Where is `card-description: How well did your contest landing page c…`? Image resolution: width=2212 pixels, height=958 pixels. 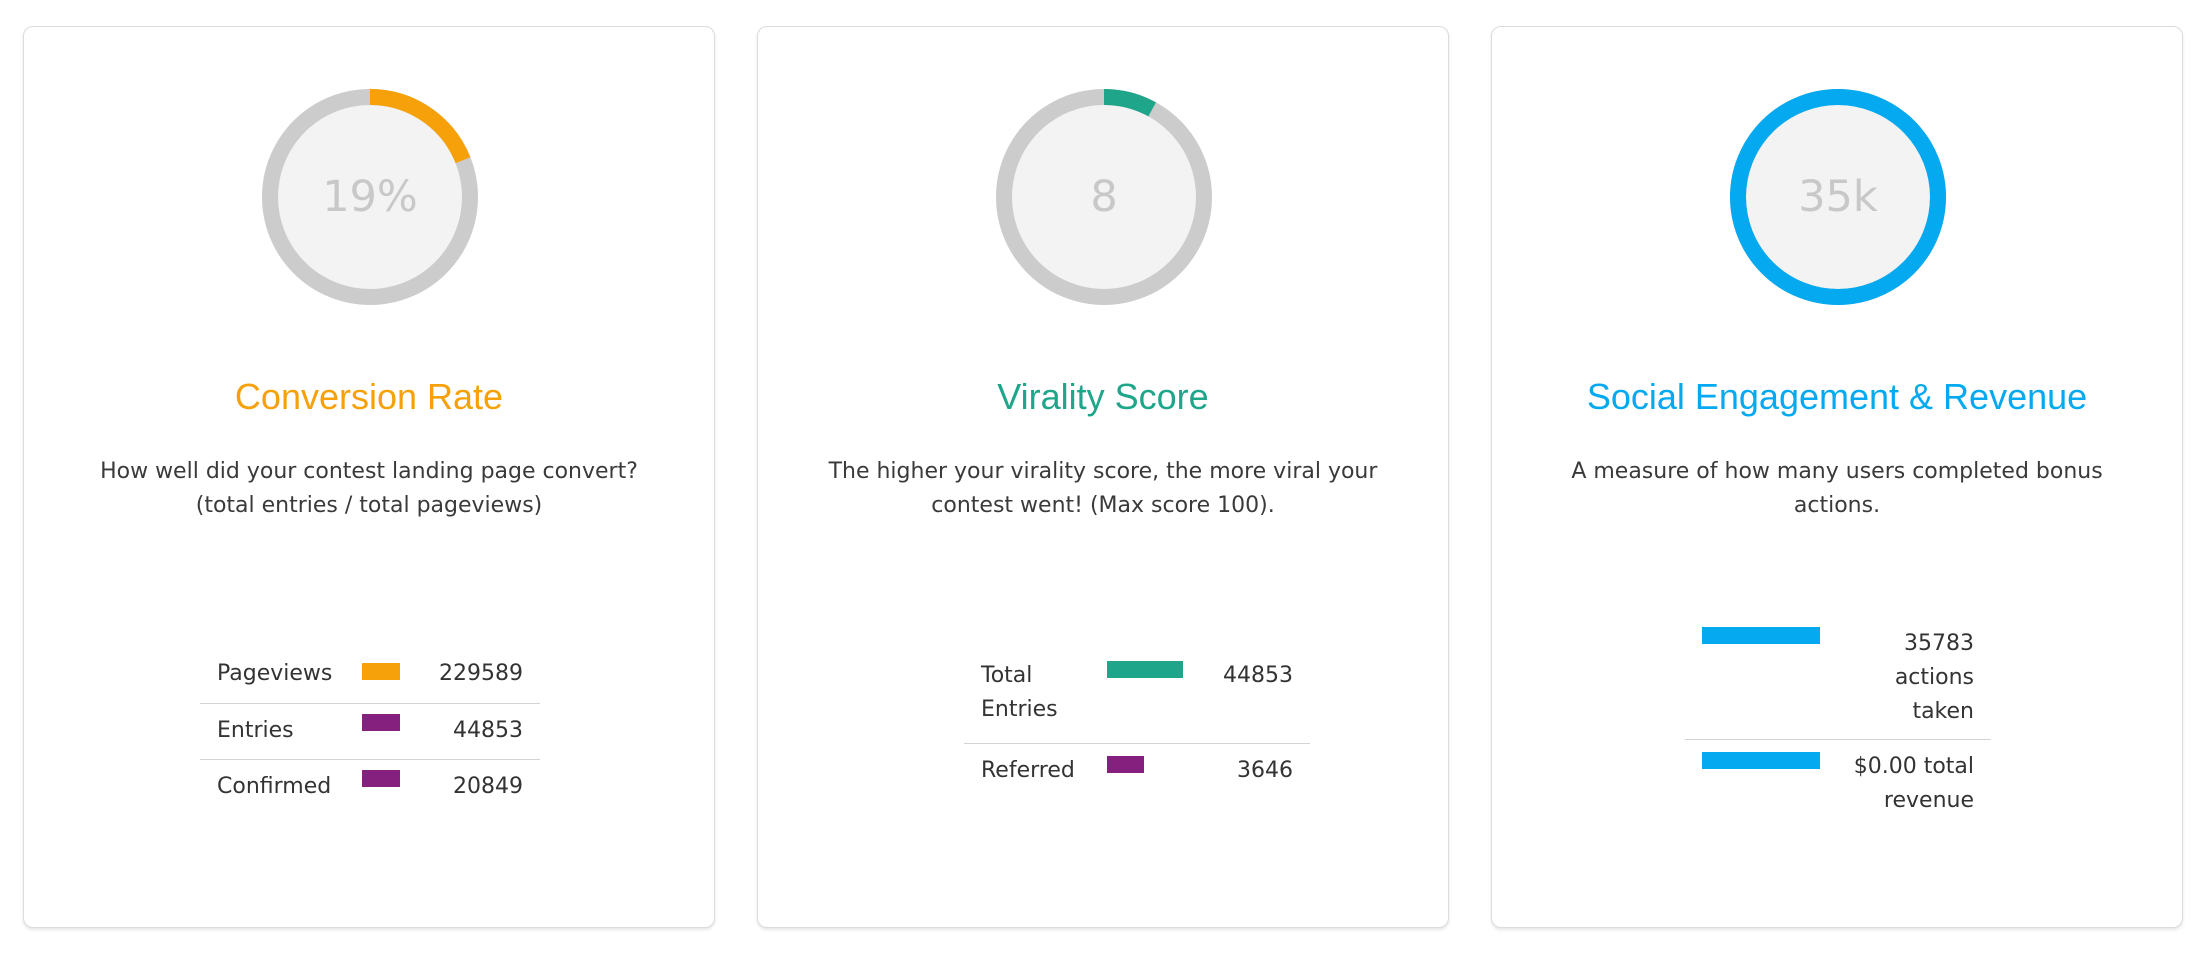
card-description: How well did your contest landing page c… is located at coordinates (369, 488).